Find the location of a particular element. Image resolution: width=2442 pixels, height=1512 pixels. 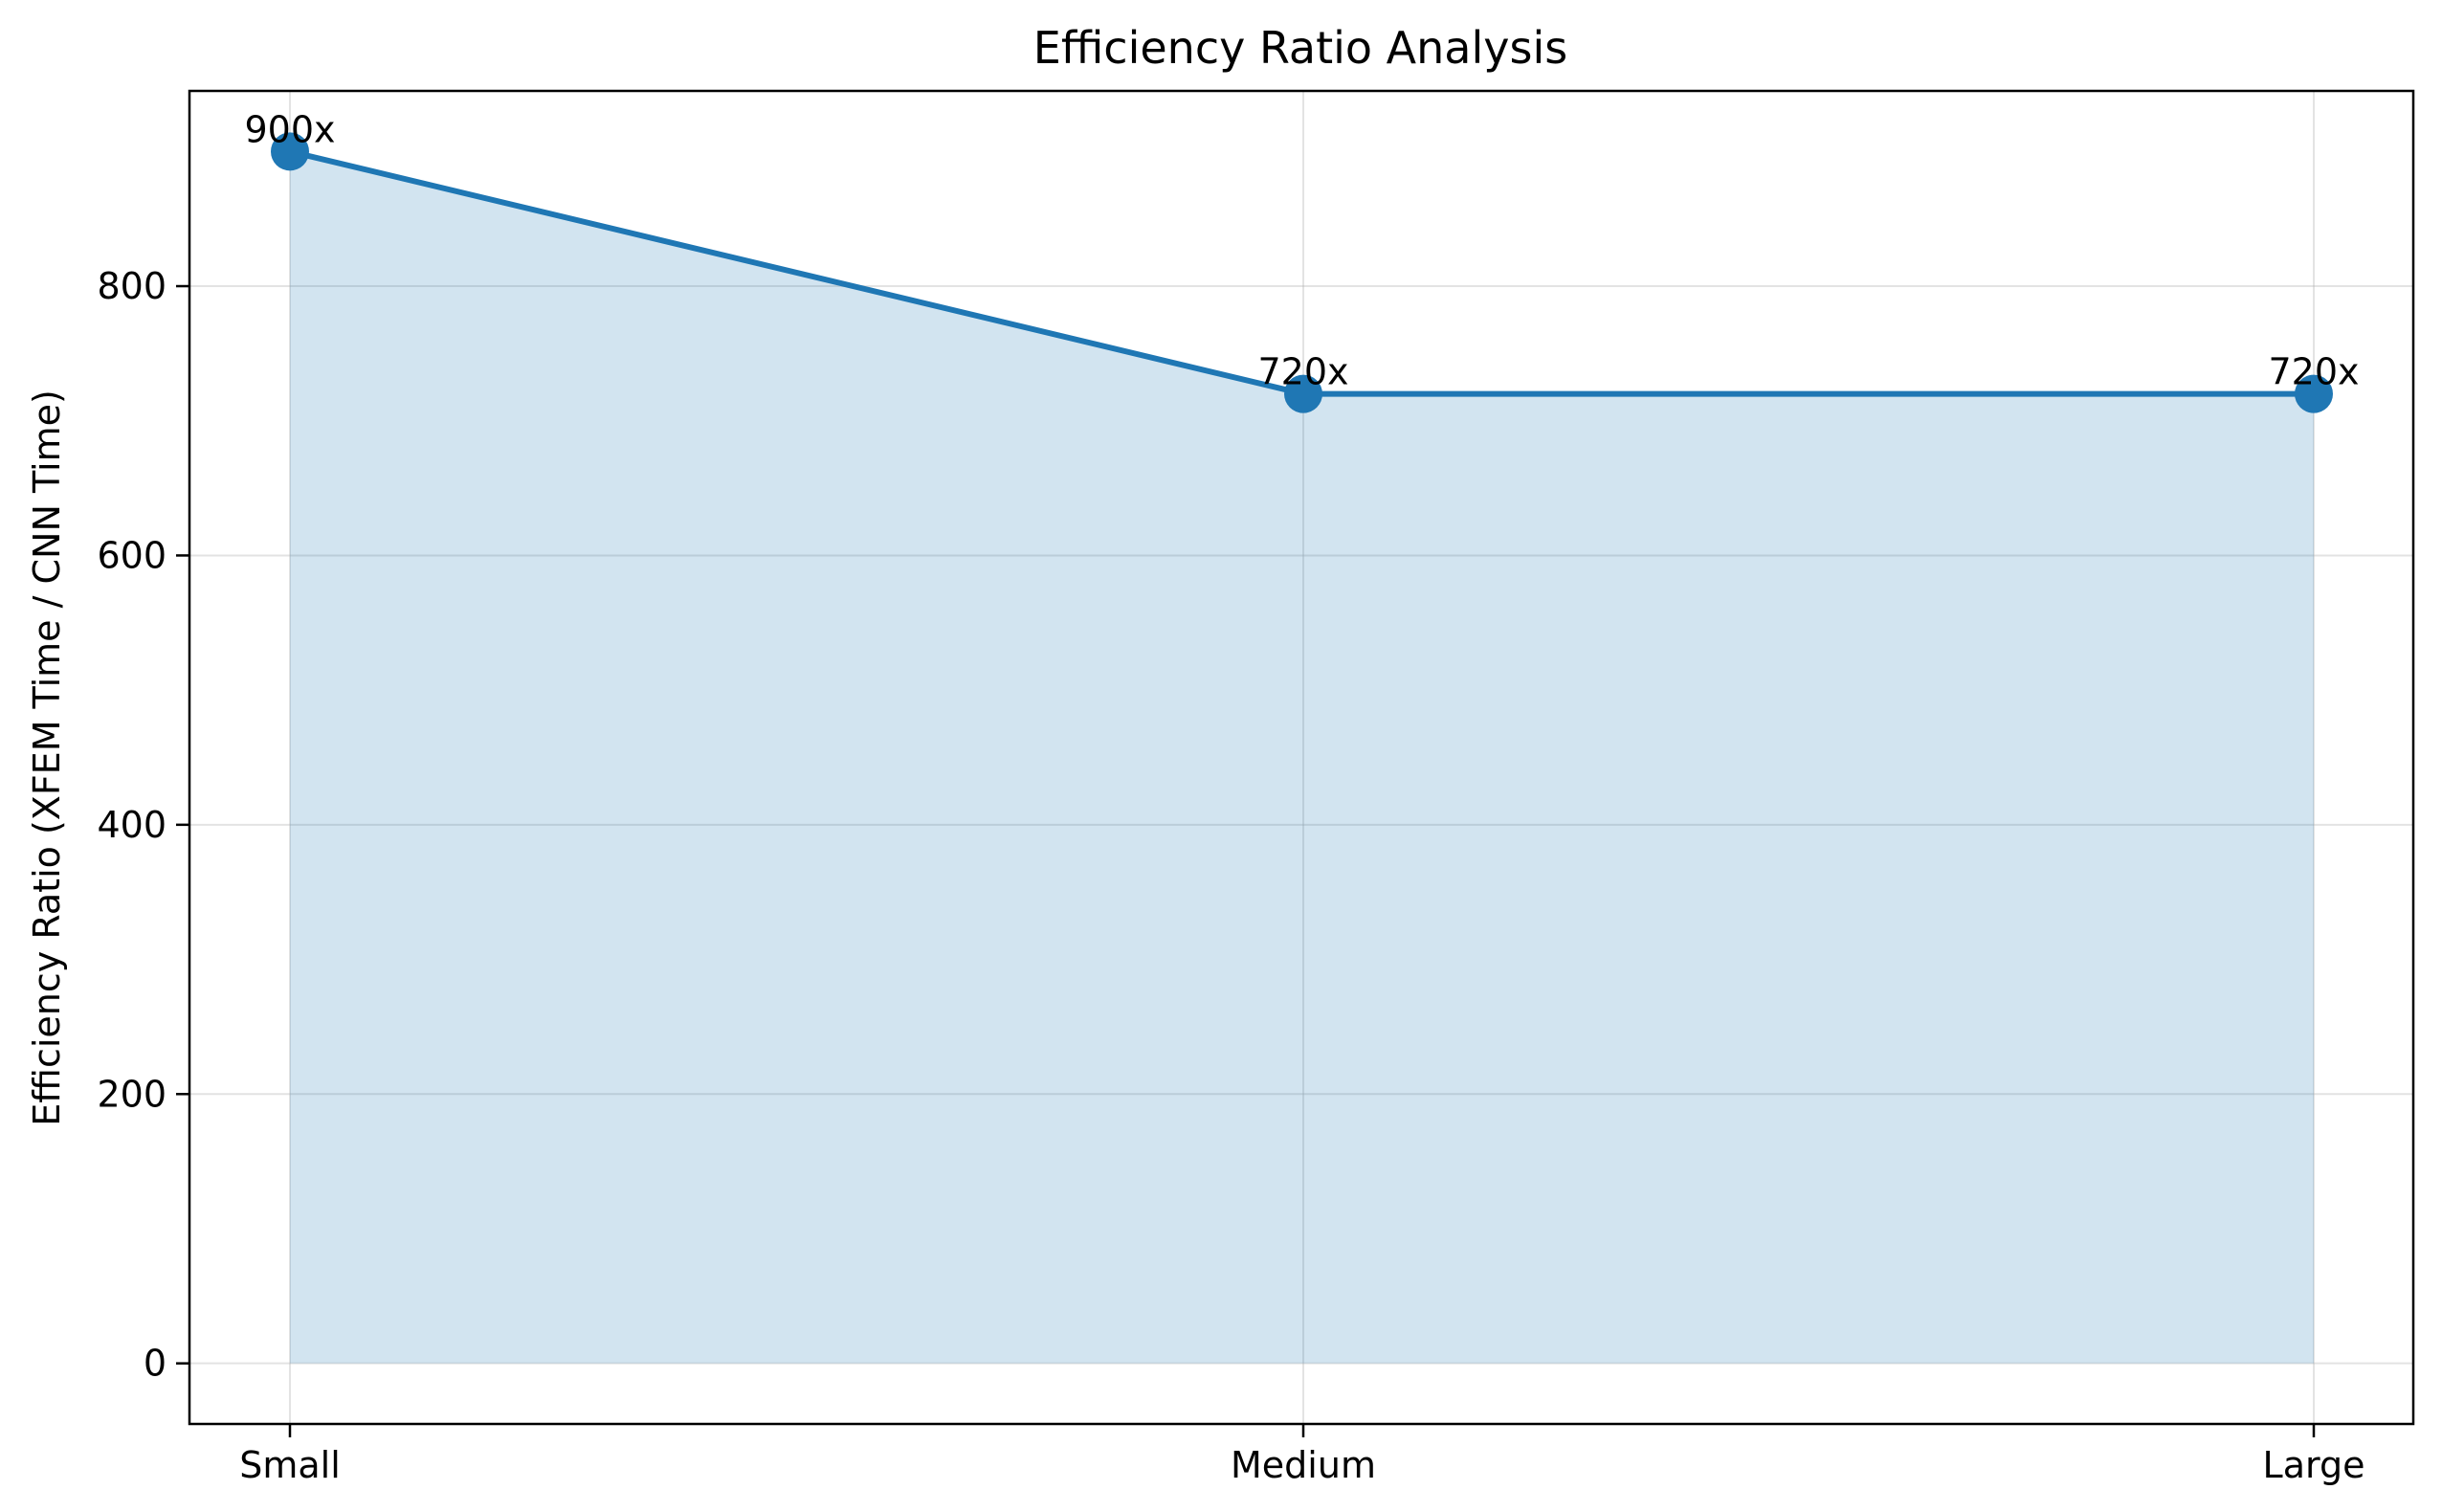

y-tick-label: 600 is located at coordinates (131, 555).